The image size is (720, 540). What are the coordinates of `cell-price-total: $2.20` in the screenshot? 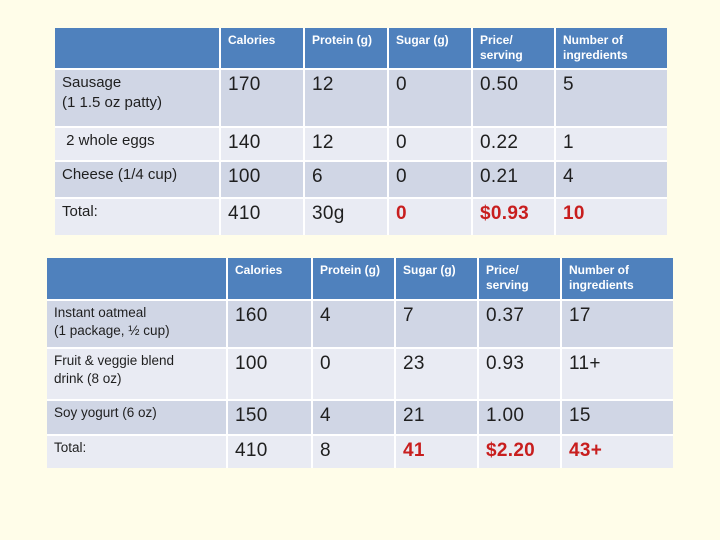 It's located at (519, 451).